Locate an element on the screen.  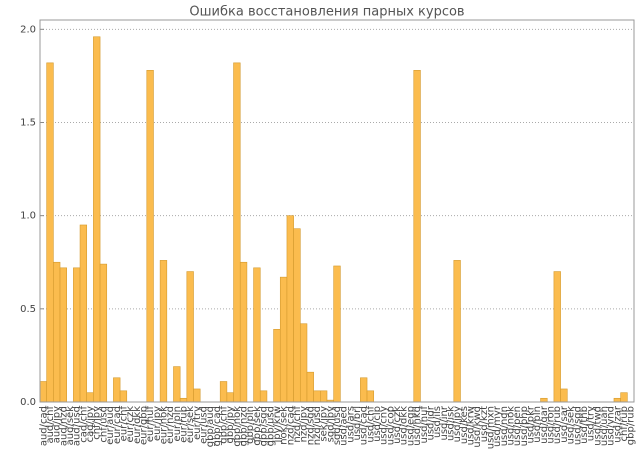
x-tick-label: usd/cop is located at coordinates (390, 425).